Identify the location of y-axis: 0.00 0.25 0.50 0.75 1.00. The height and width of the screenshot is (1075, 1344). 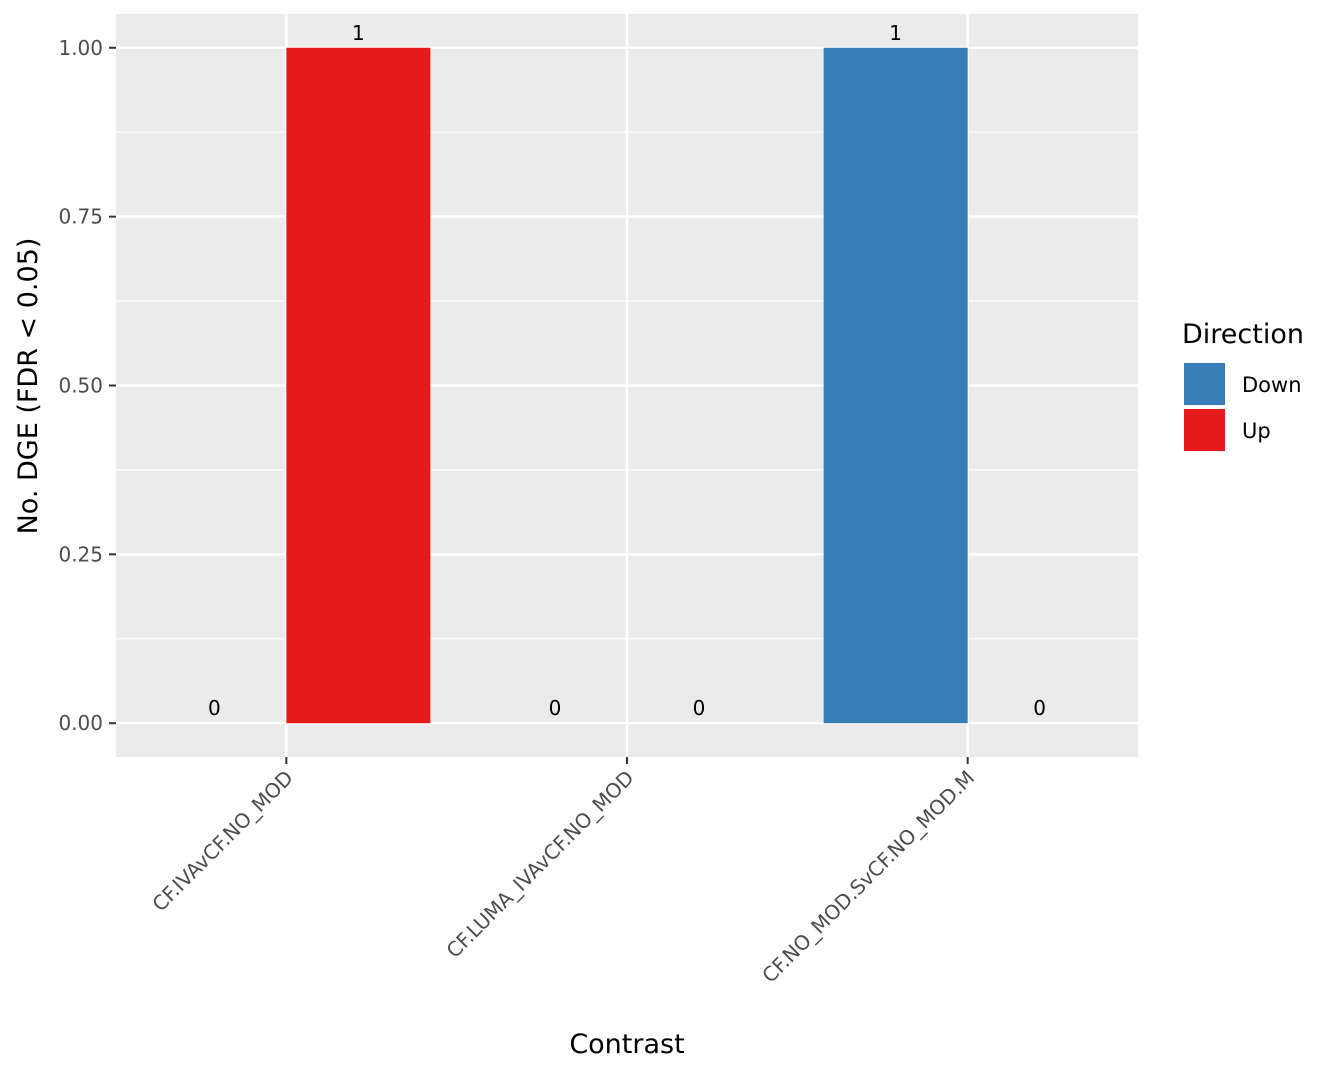
(87, 385).